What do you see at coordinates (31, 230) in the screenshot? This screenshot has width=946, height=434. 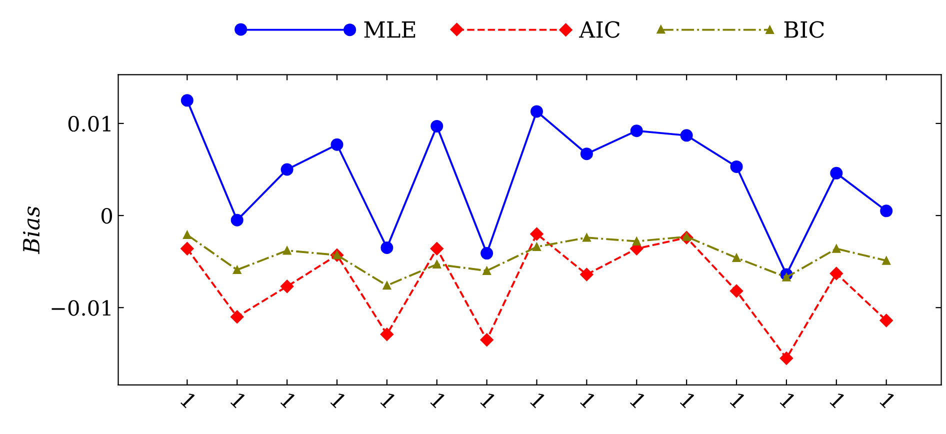 I see `y-axis-title: Bias` at bounding box center [31, 230].